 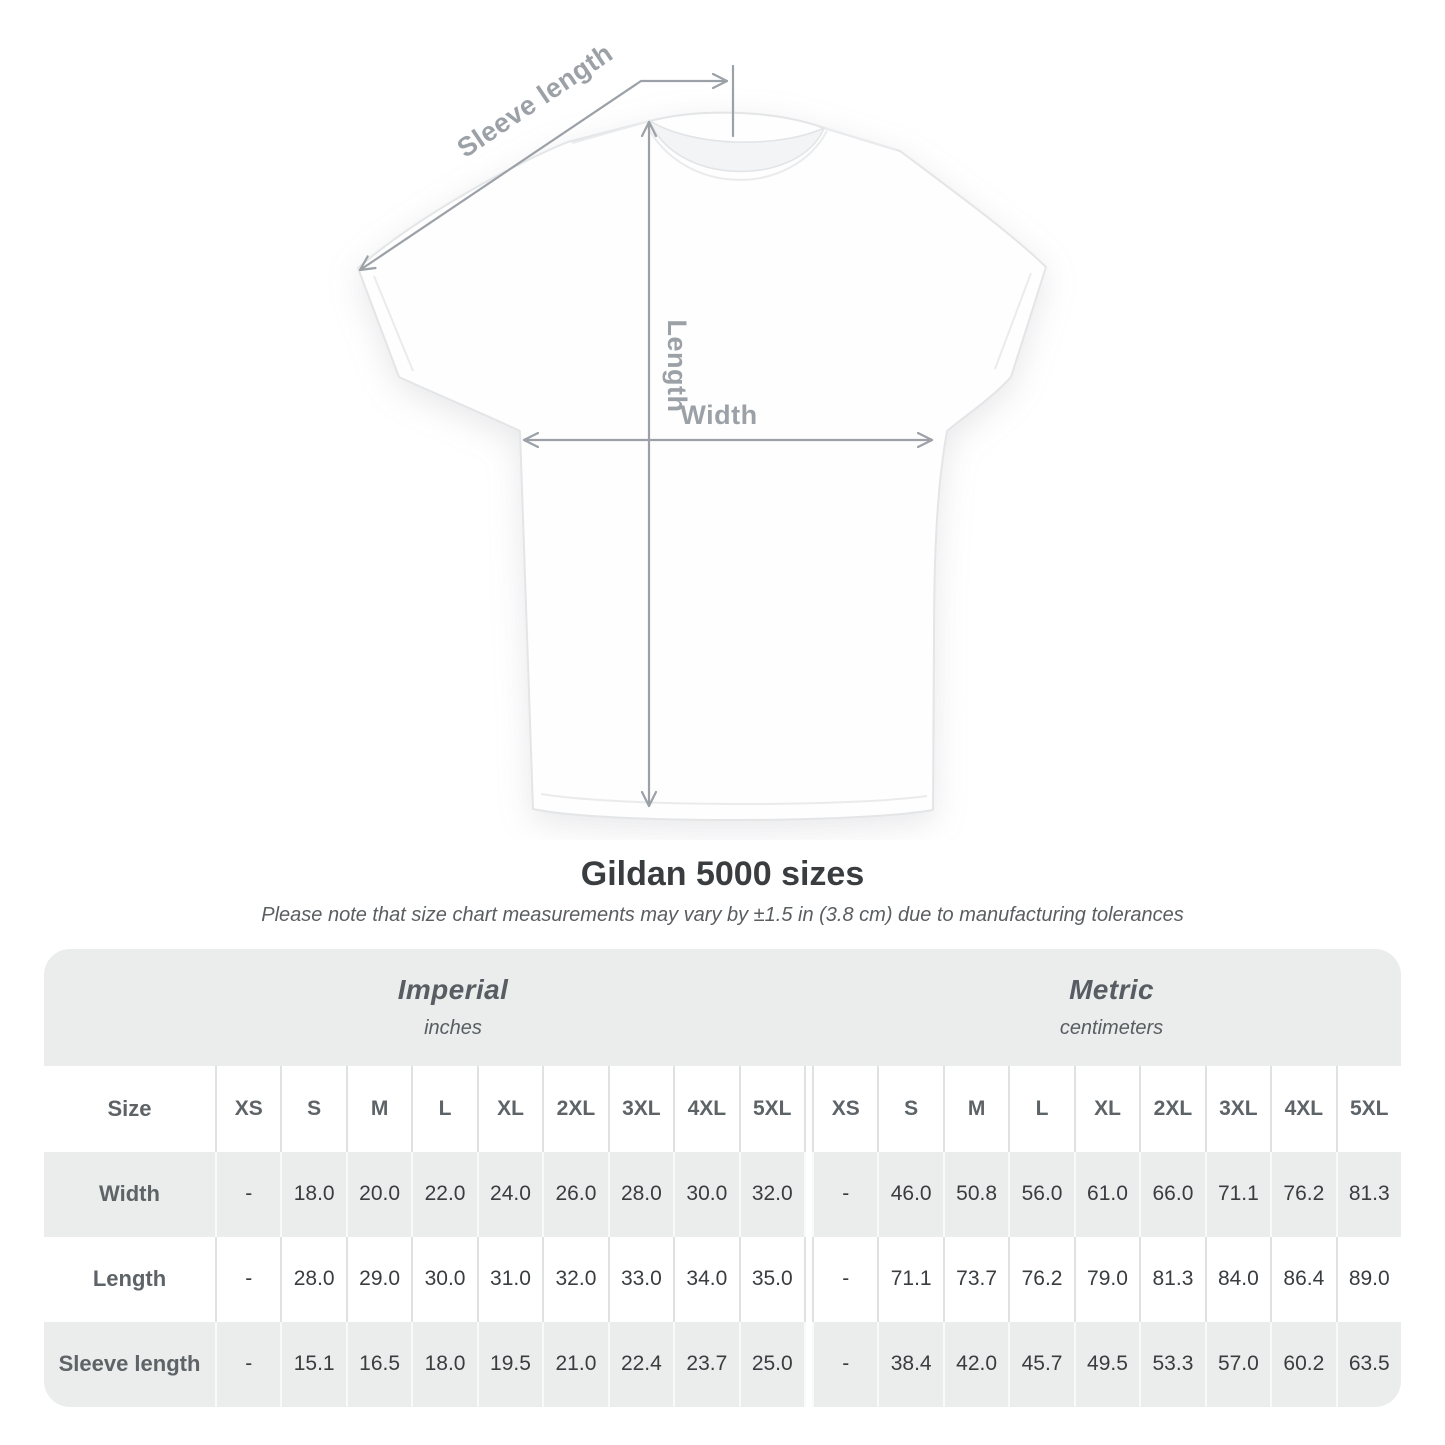 I want to click on size-header-metric-l: L, so click(x=1040, y=1108).